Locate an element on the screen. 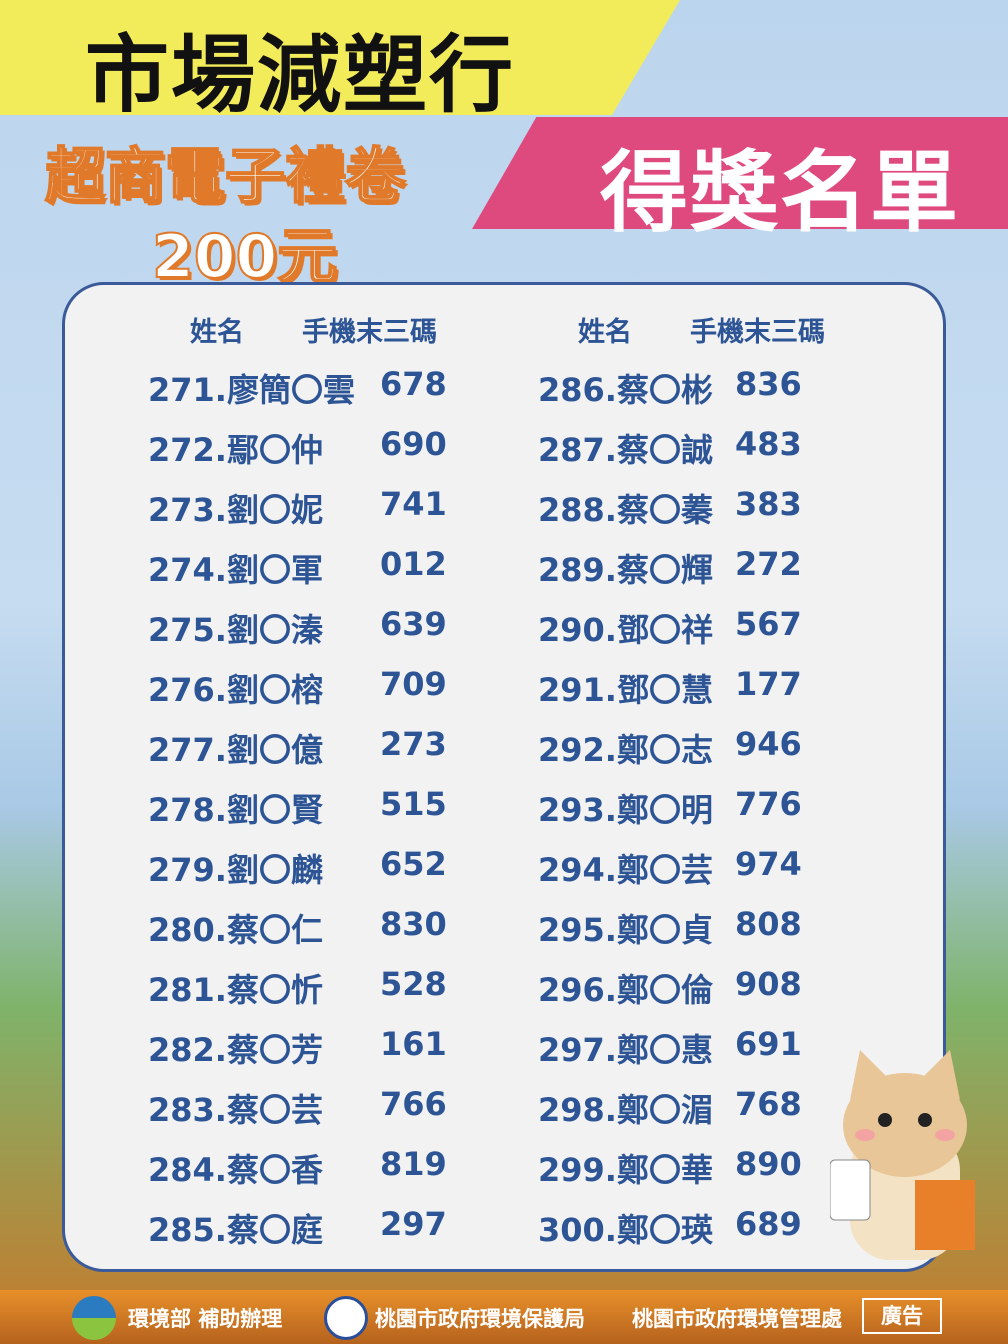  footer-bar is located at coordinates (504, 1317).